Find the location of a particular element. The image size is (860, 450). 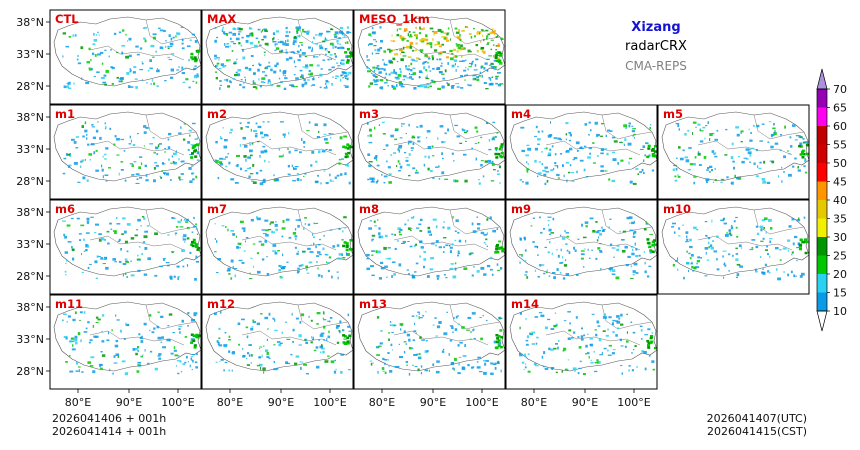

panel-label: m9 is located at coordinates (521, 209).